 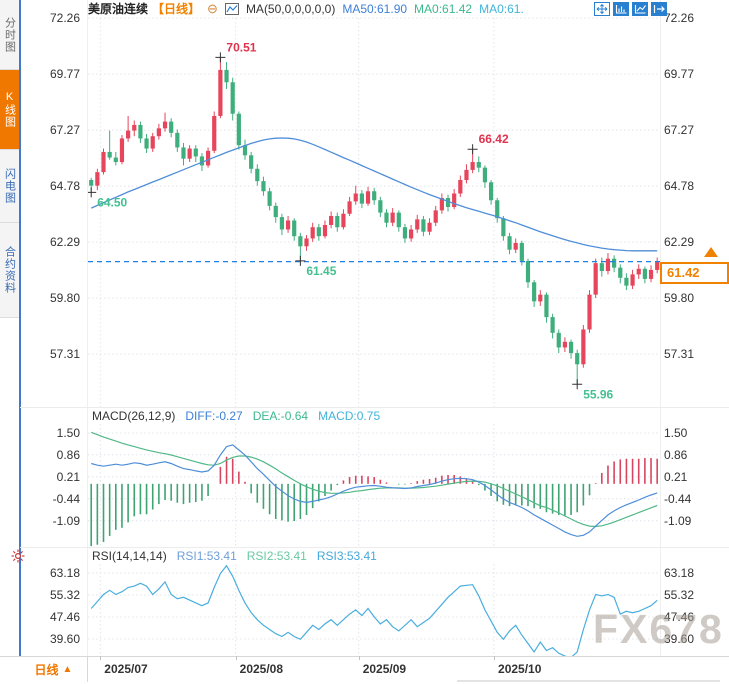 What do you see at coordinates (46, 670) in the screenshot?
I see `period-selector-label: 日线` at bounding box center [46, 670].